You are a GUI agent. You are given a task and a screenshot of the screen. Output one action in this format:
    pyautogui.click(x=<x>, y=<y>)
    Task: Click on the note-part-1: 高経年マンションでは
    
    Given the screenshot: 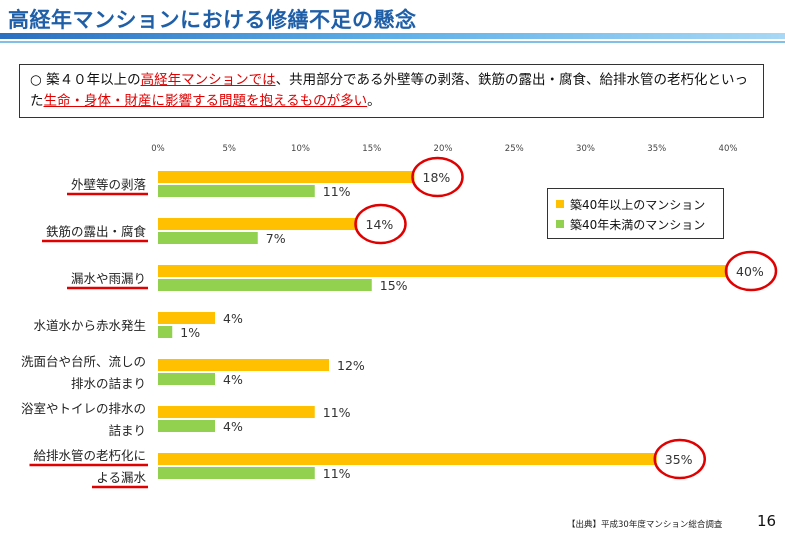 What is the action you would take?
    pyautogui.click(x=208, y=80)
    